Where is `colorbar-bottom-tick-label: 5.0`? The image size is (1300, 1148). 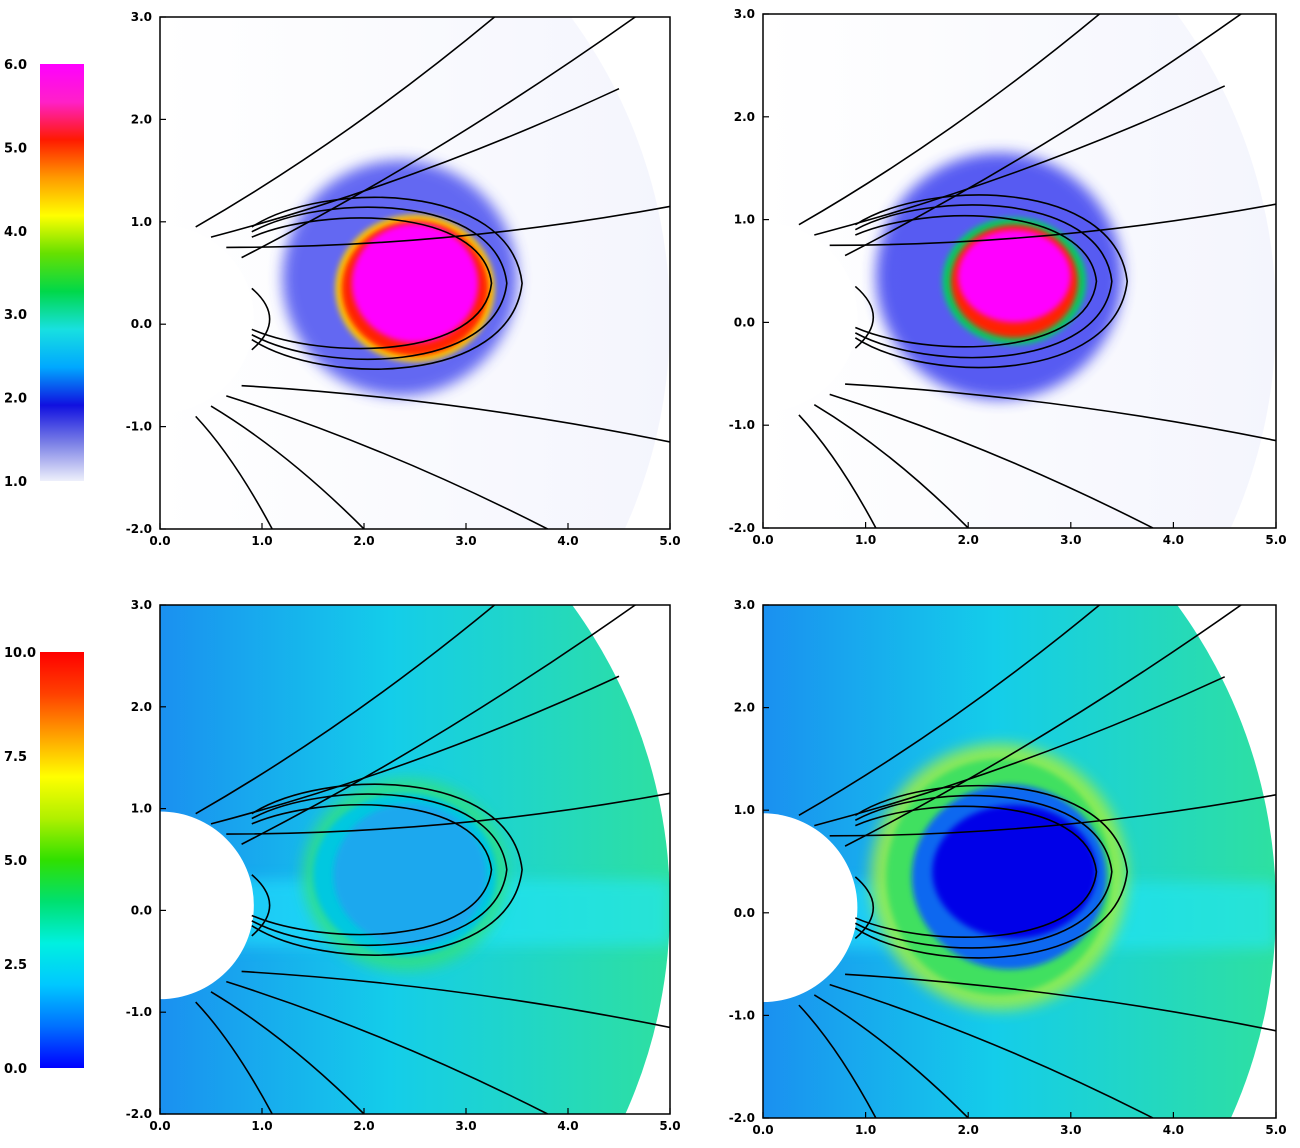
colorbar-bottom-tick-label: 5.0 is located at coordinates (15, 861).